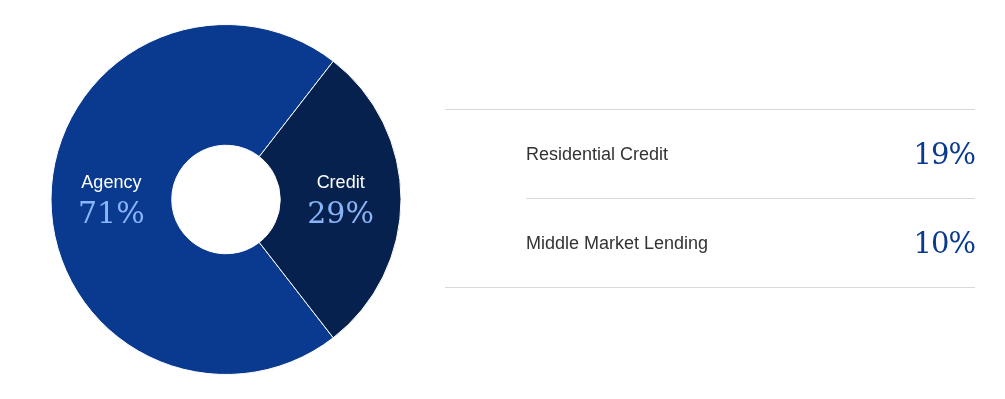 The image size is (1005, 399). What do you see at coordinates (617, 243) in the screenshot?
I see `text: Middle Market Lending` at bounding box center [617, 243].